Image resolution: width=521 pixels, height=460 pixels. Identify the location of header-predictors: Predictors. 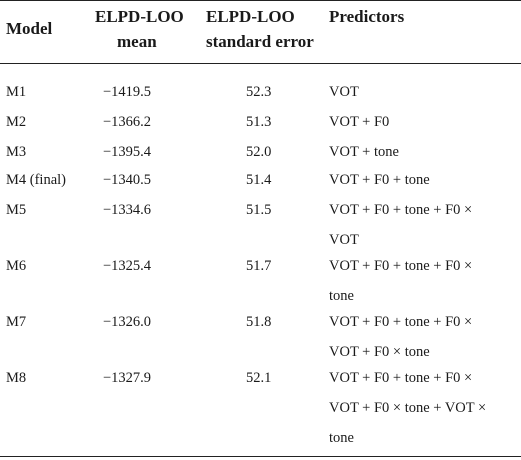
(367, 16).